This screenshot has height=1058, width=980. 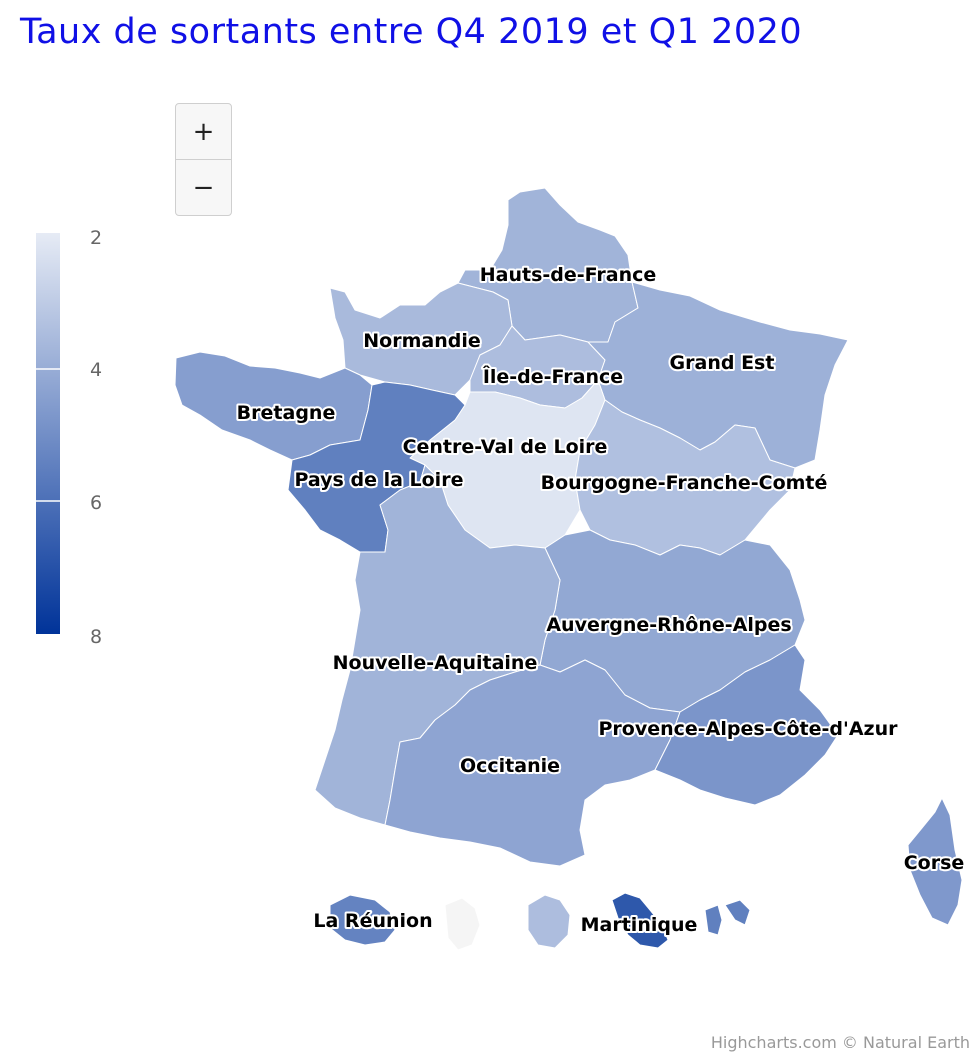 What do you see at coordinates (549, 921) in the screenshot?
I see `region-guadeloupe` at bounding box center [549, 921].